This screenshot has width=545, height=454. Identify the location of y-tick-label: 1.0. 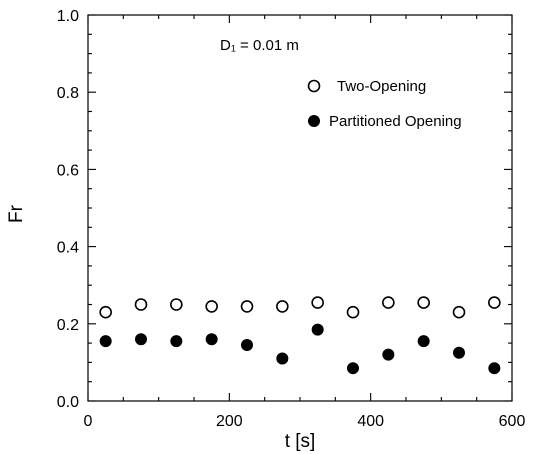
(68, 16).